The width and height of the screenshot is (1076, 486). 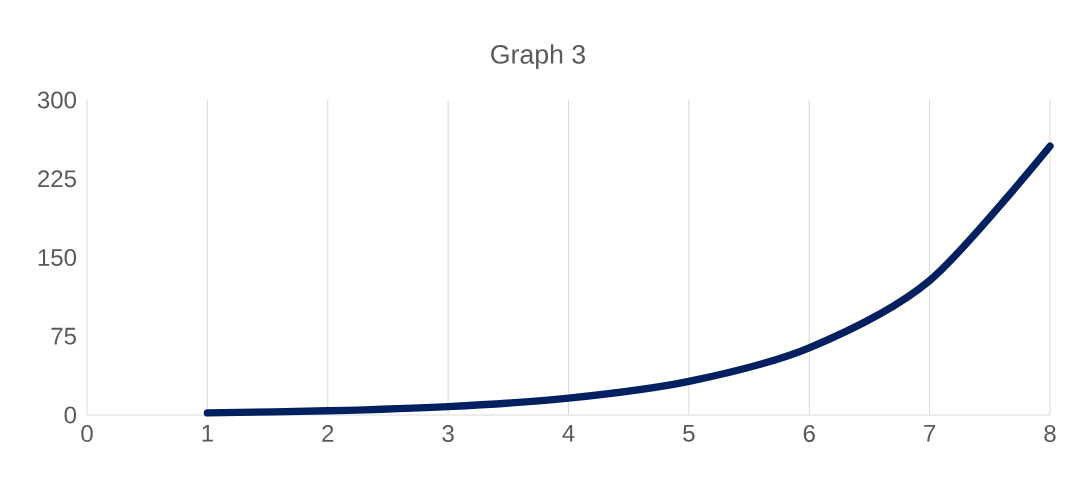 What do you see at coordinates (328, 433) in the screenshot?
I see `x-tick-label: 2` at bounding box center [328, 433].